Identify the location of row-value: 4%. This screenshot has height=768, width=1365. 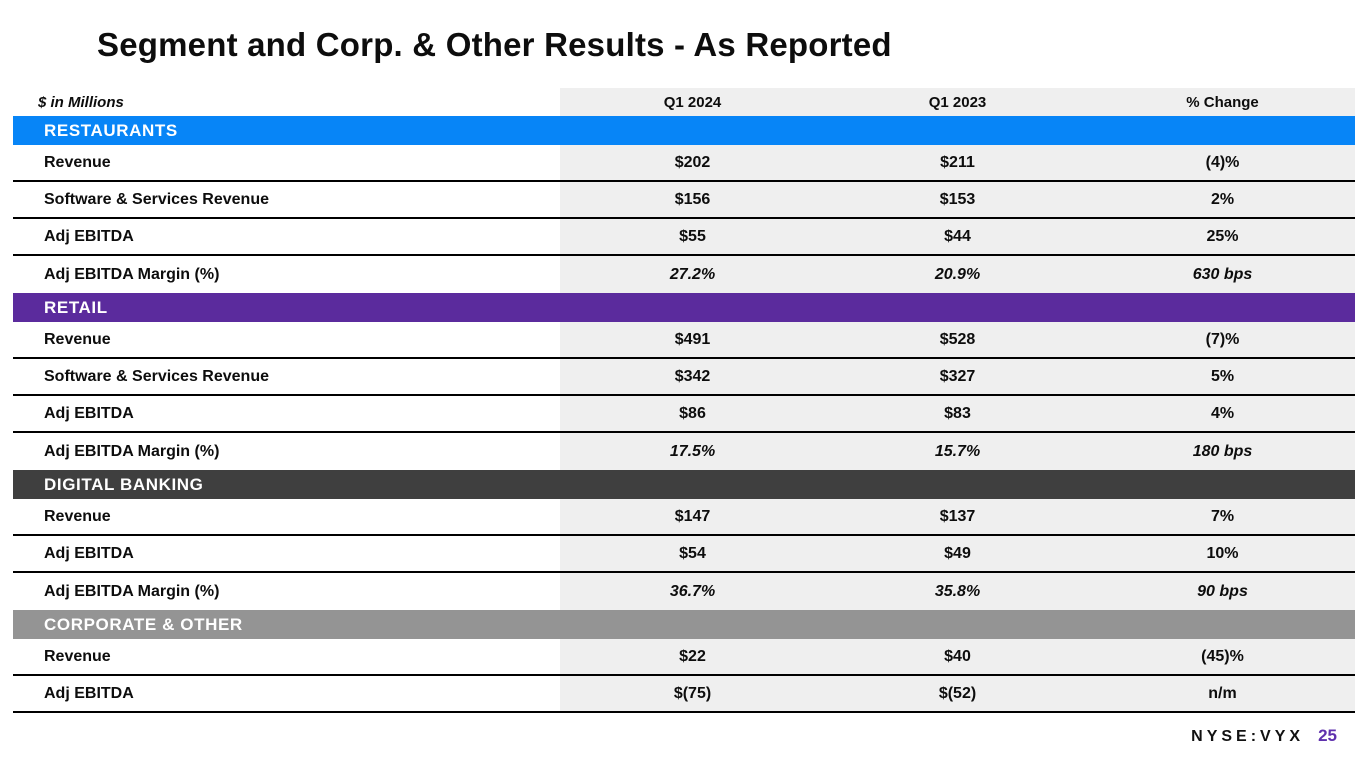
(1222, 413).